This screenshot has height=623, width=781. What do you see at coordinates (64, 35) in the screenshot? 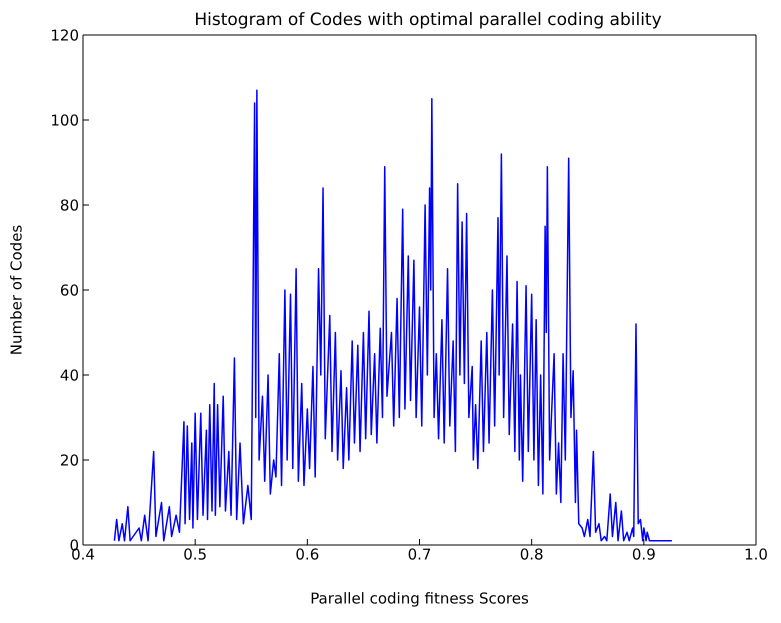
I see `y-tick-label: 120` at bounding box center [64, 35].